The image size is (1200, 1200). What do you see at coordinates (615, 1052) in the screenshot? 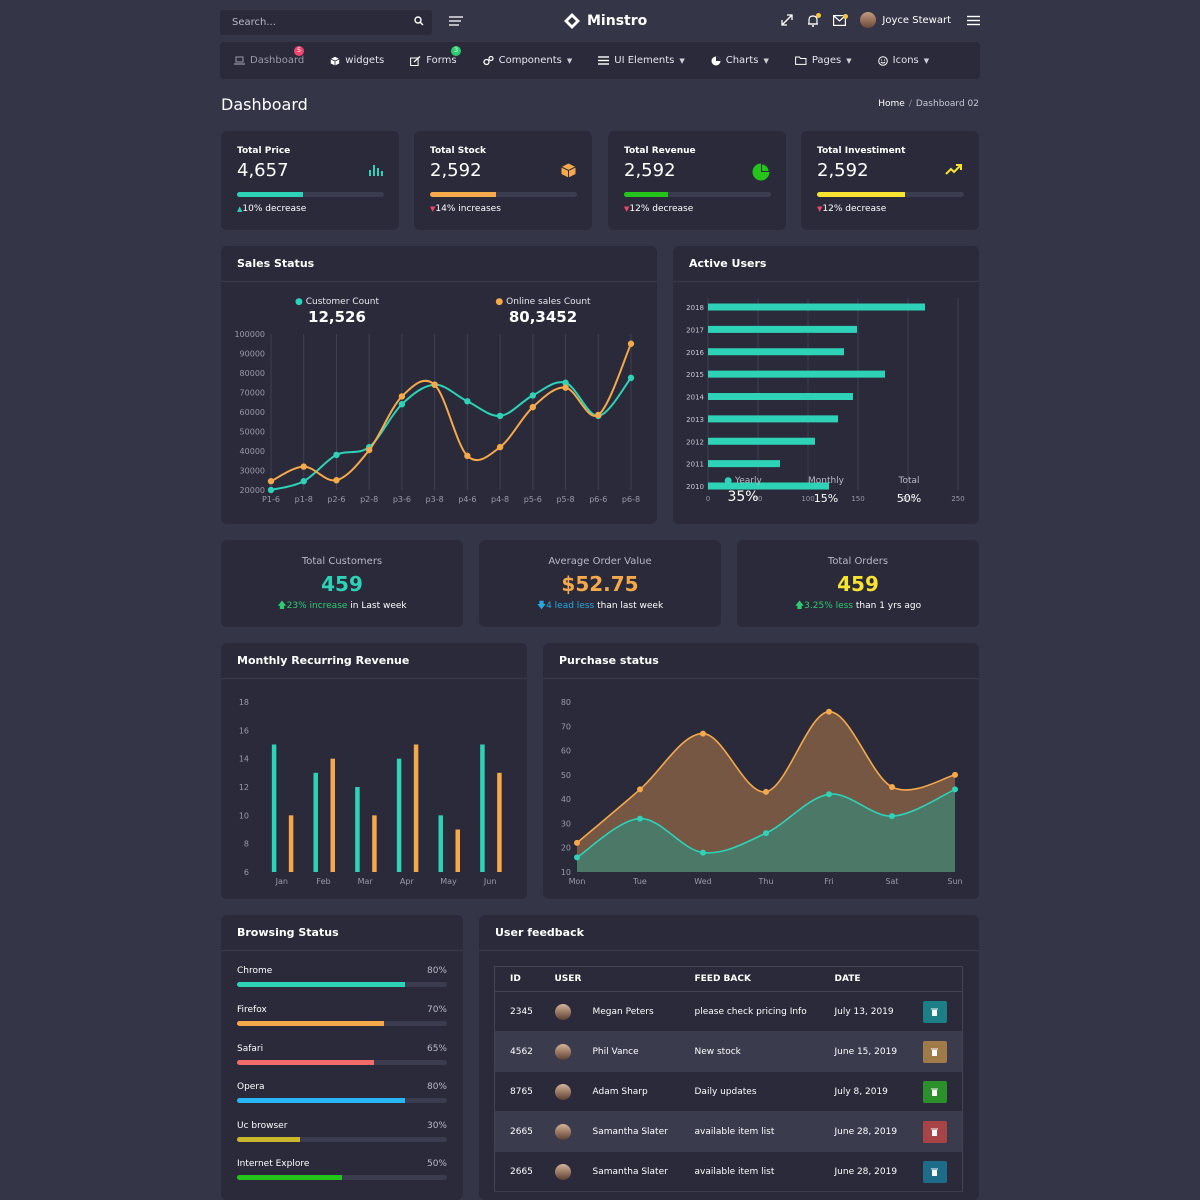
I see `user-name: Phil Vance` at bounding box center [615, 1052].